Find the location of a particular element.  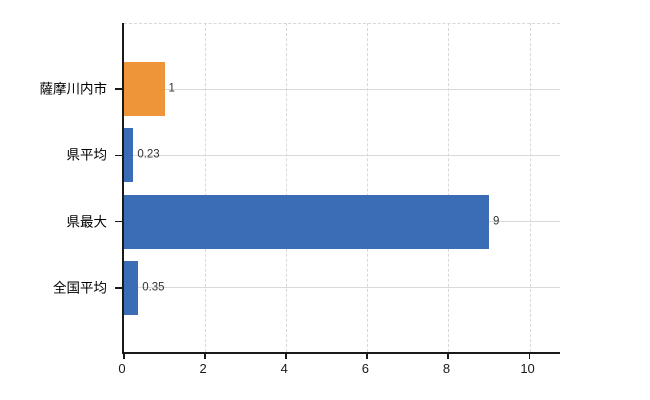

category-label: 全国平均 is located at coordinates (80, 288).